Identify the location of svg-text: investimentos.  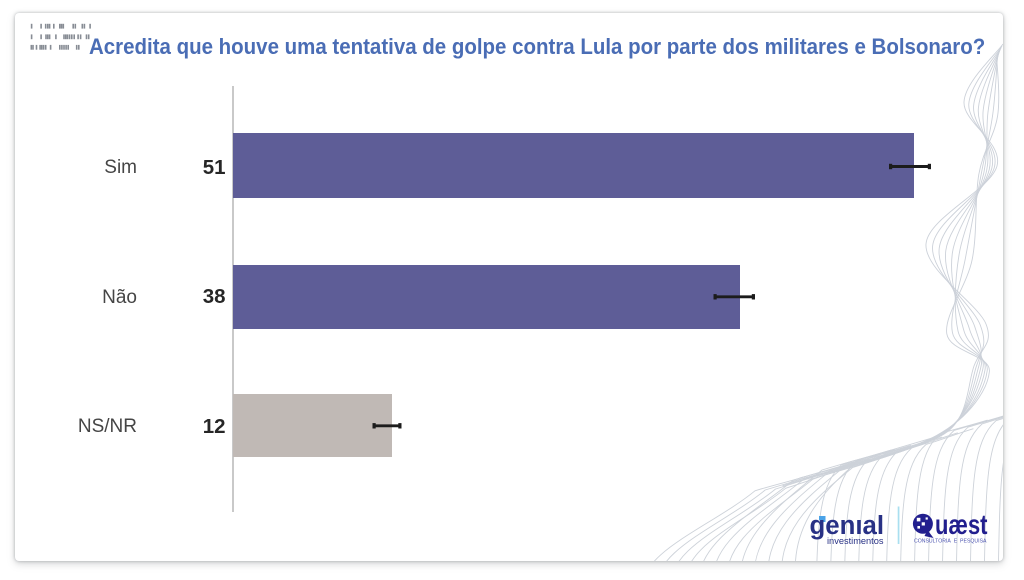
(855, 541).